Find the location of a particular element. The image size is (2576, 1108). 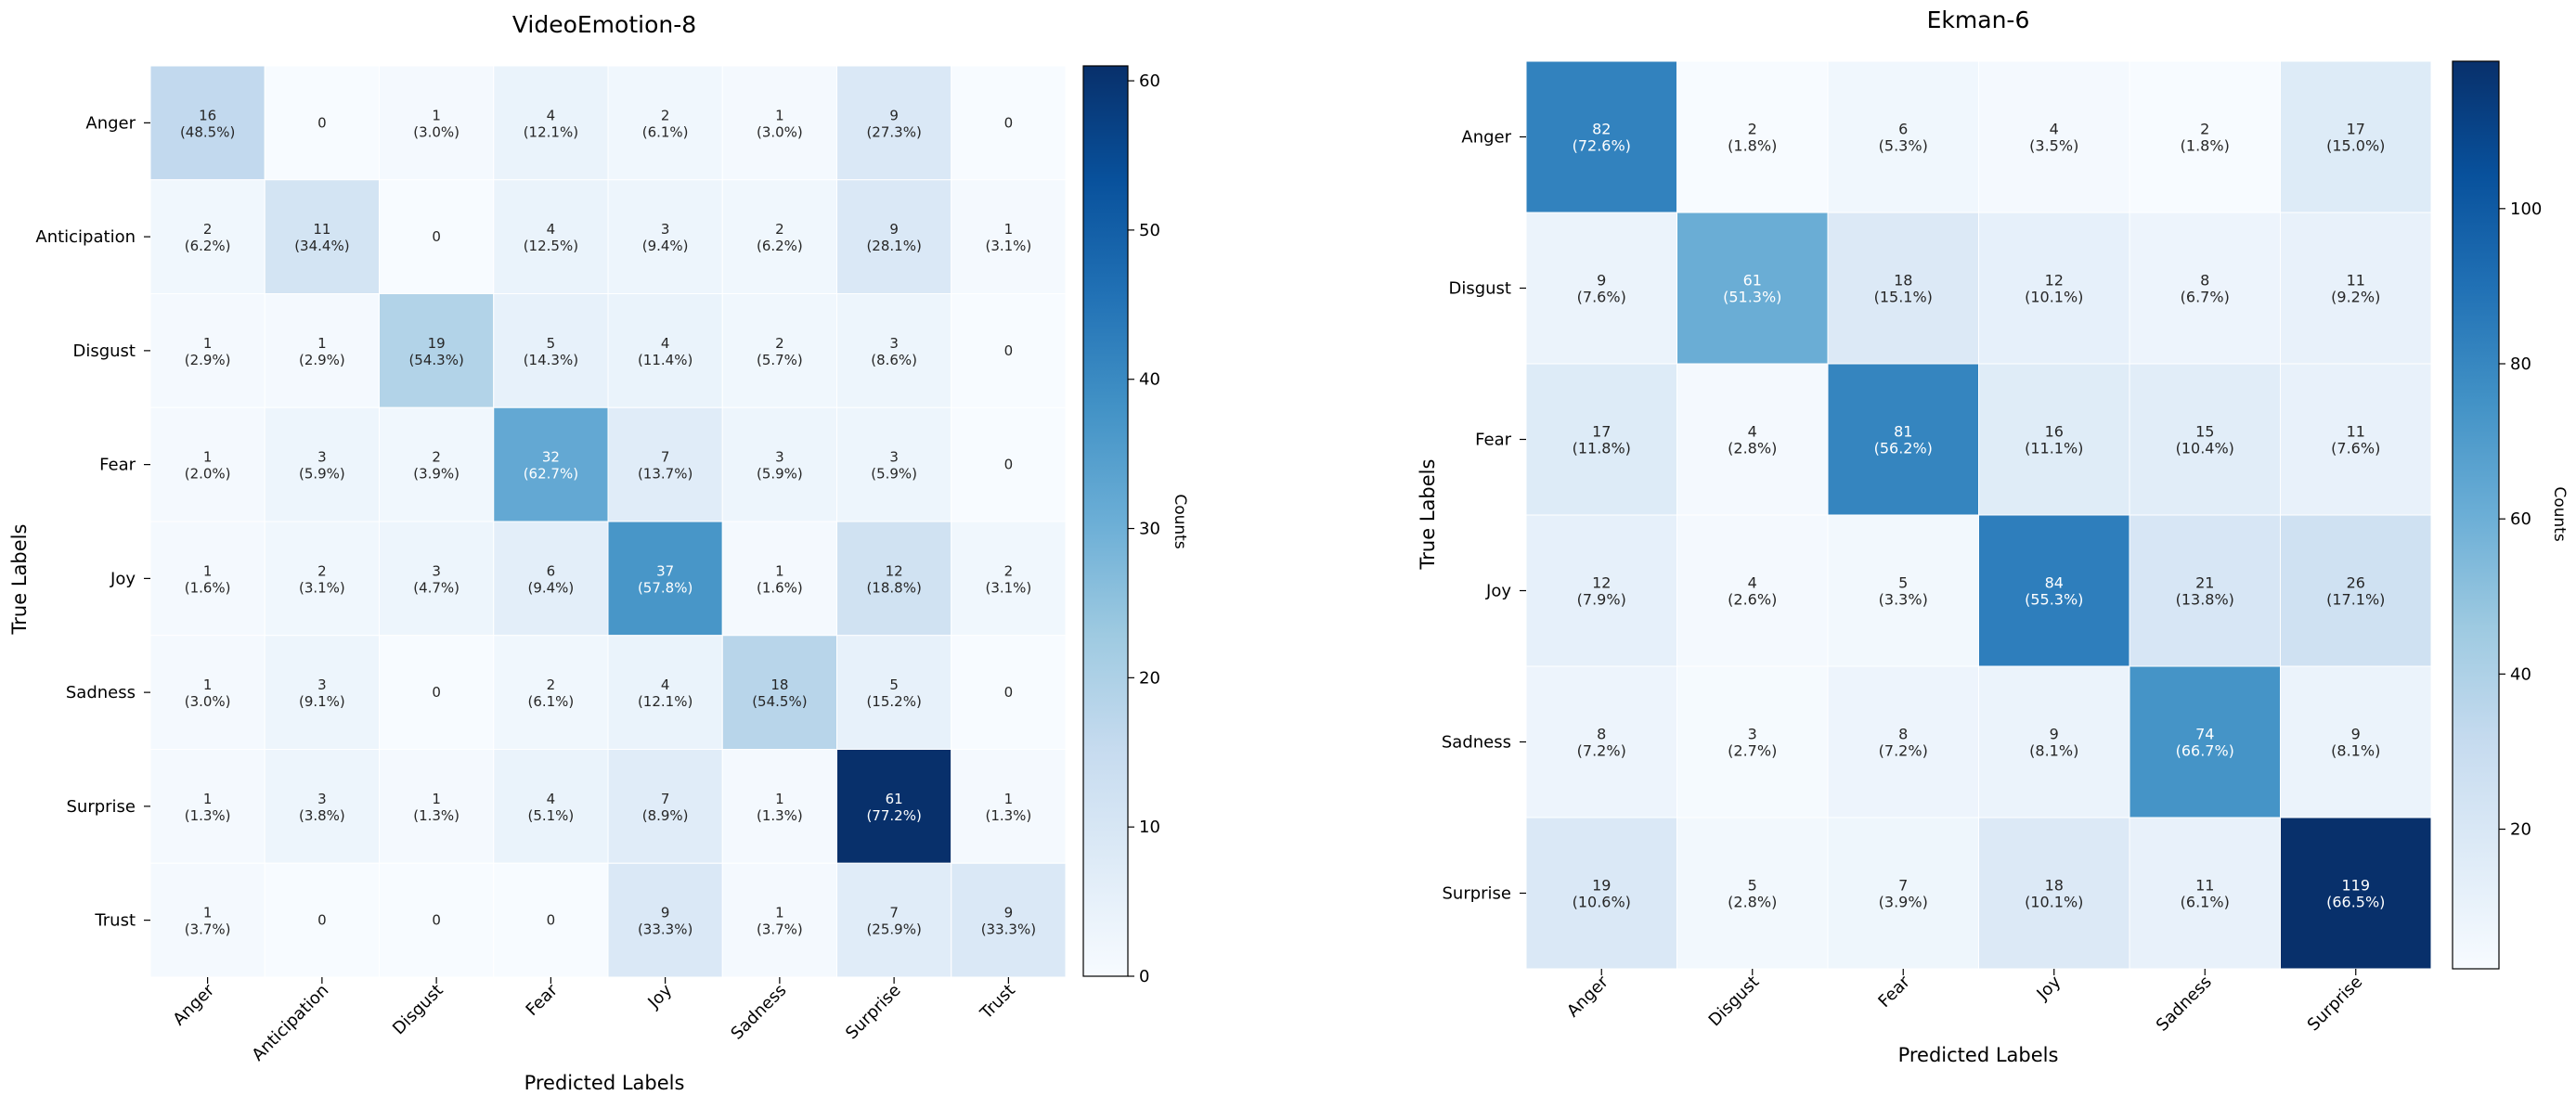

cell-percent-label: (8.6%) is located at coordinates (894, 360).